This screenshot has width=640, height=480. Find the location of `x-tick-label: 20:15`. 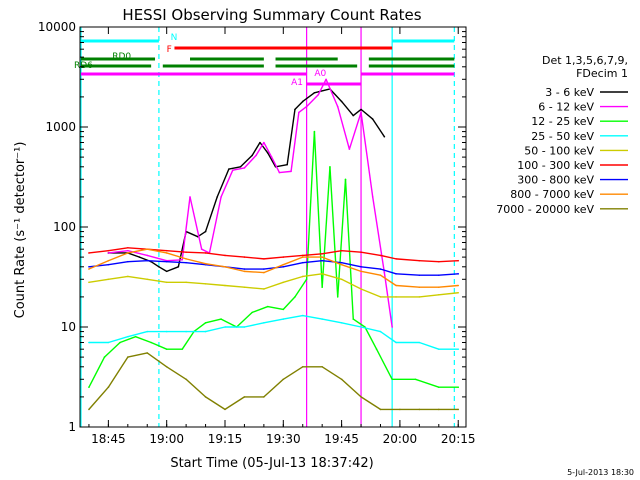

x-tick-label: 20:15 is located at coordinates (458, 439).